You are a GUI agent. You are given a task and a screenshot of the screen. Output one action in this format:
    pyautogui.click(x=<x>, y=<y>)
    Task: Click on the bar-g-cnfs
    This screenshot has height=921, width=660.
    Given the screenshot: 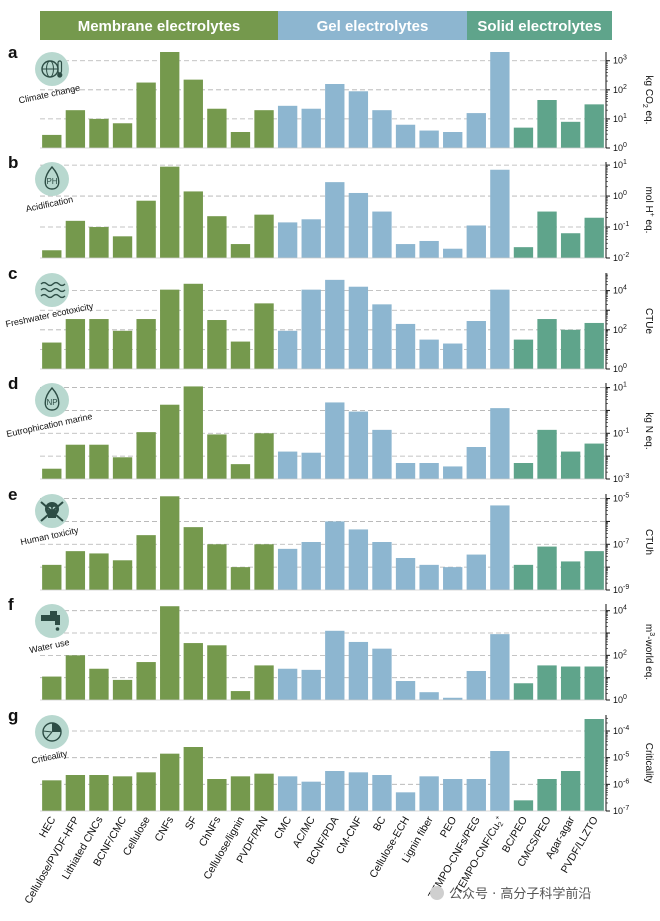 What is the action you would take?
    pyautogui.click(x=170, y=782)
    